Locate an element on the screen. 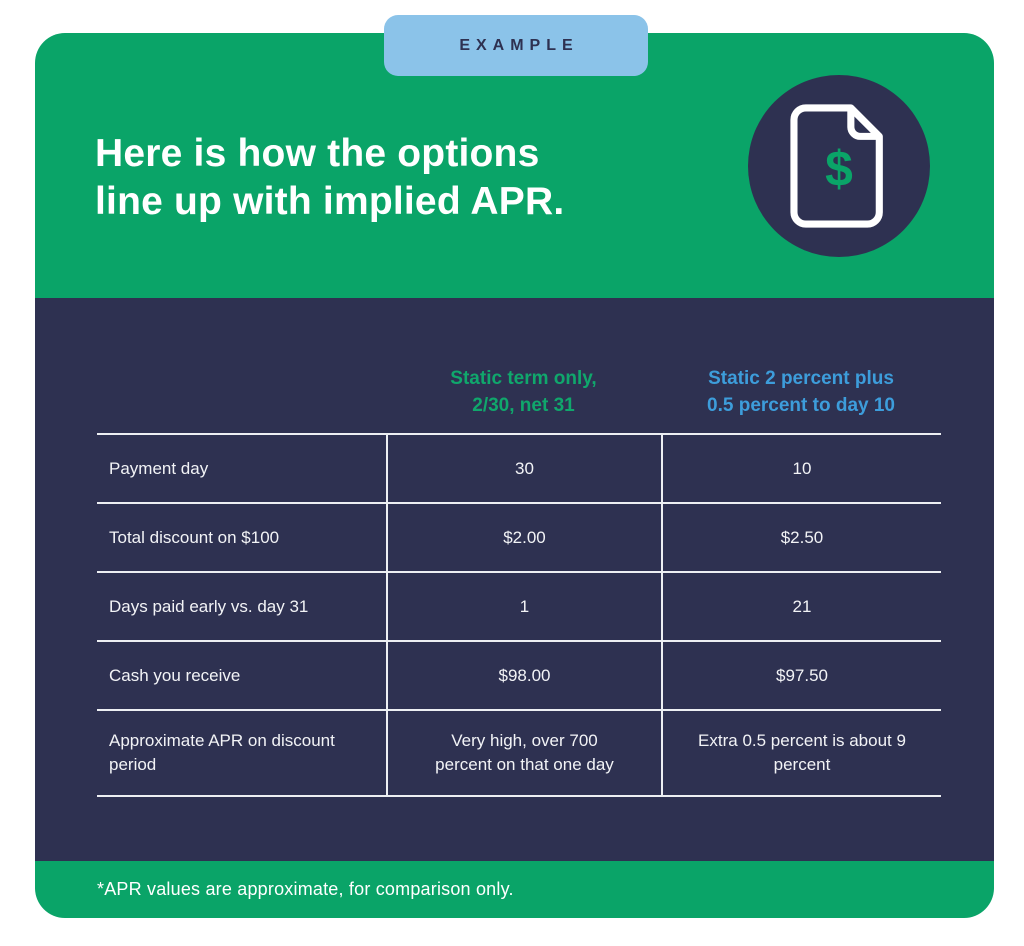 The image size is (1024, 946). page-title-line2: line up with implied APR. is located at coordinates (330, 201).